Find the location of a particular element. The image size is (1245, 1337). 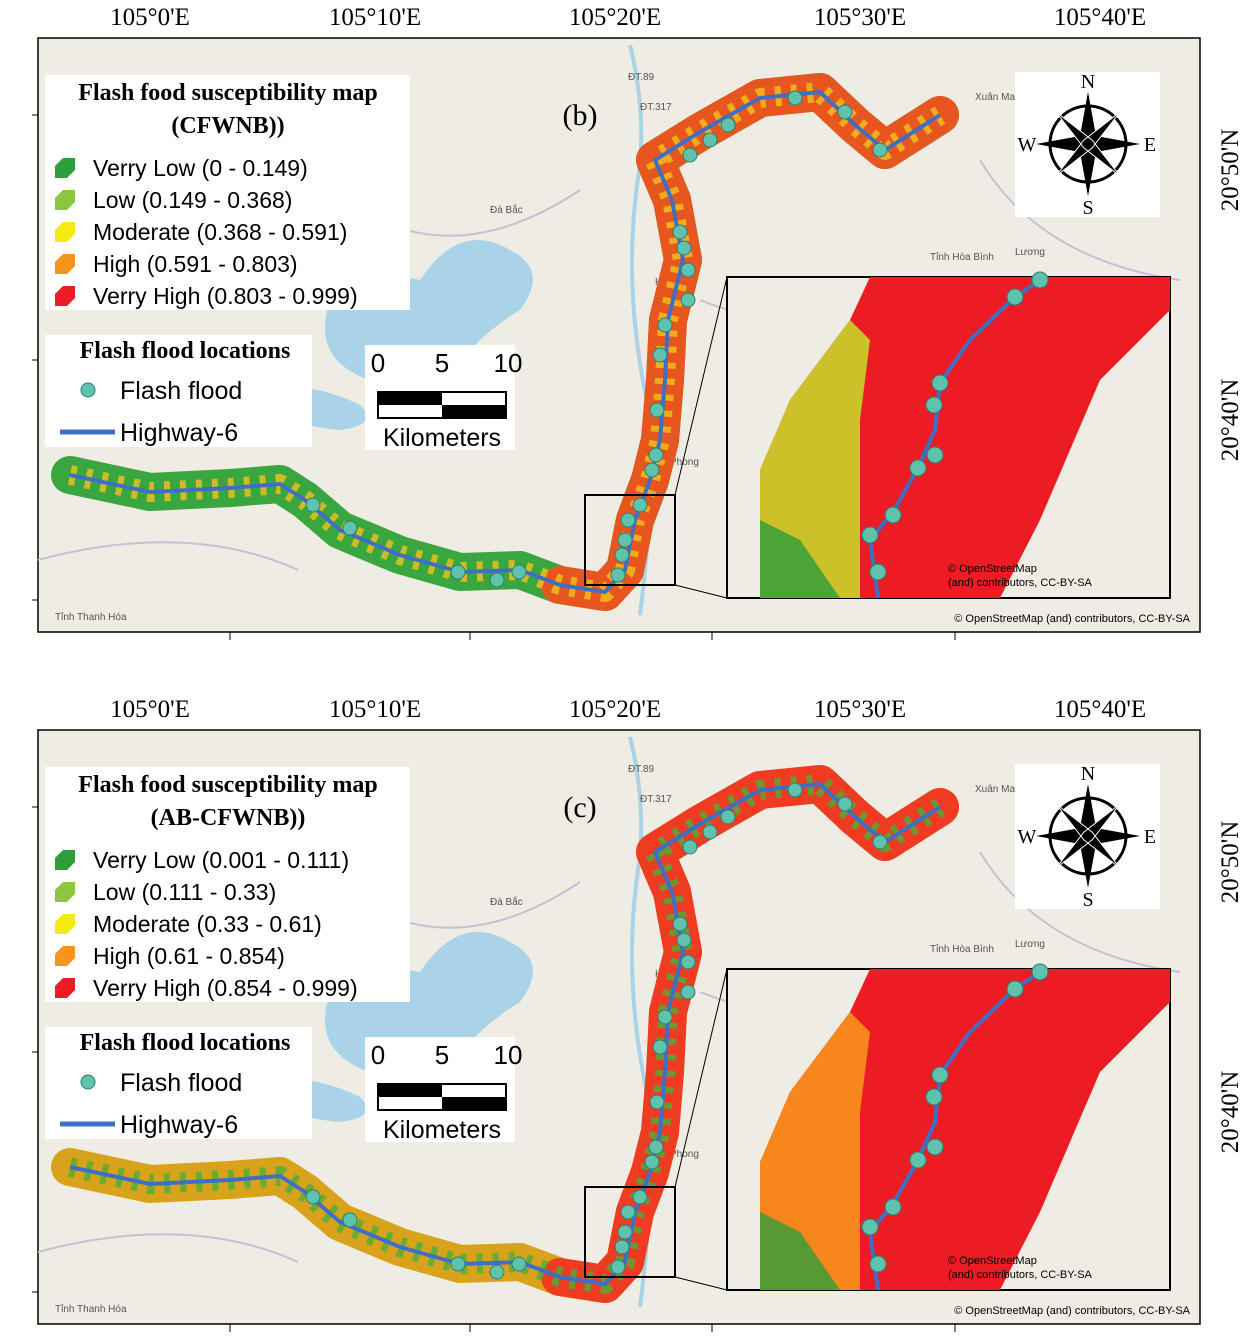

legend-entry: Moderate (0.33 - 0.61) is located at coordinates (207, 924).